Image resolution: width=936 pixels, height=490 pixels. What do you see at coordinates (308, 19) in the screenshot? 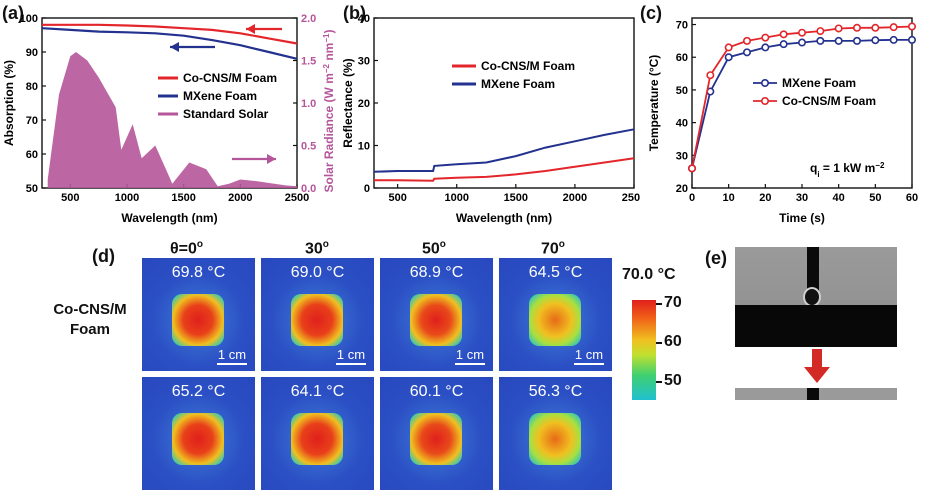
I see `chart-a-ytick-right-label-2.0: 2.0` at bounding box center [308, 19].